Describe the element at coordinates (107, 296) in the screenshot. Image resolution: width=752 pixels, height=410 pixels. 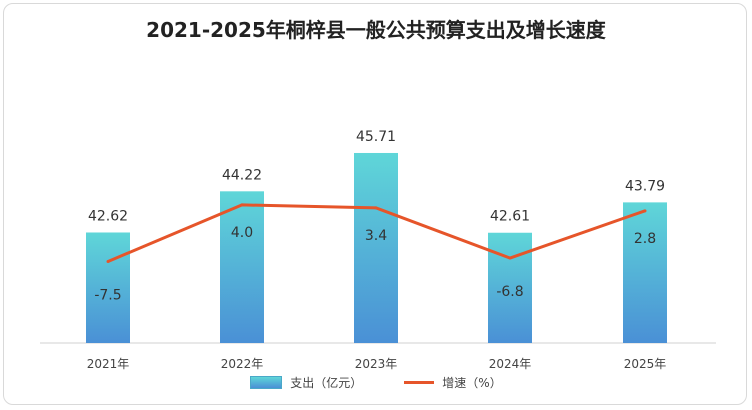
I see `line-value-label: -7.5` at that location.